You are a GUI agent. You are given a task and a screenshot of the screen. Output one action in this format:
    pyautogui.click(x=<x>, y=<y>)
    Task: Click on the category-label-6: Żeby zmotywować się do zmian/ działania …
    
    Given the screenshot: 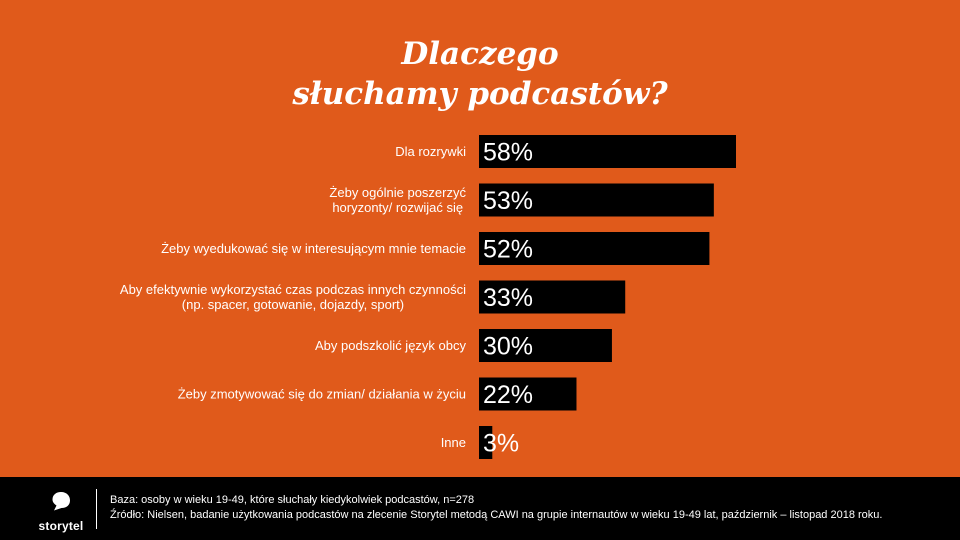 What is the action you would take?
    pyautogui.click(x=322, y=394)
    